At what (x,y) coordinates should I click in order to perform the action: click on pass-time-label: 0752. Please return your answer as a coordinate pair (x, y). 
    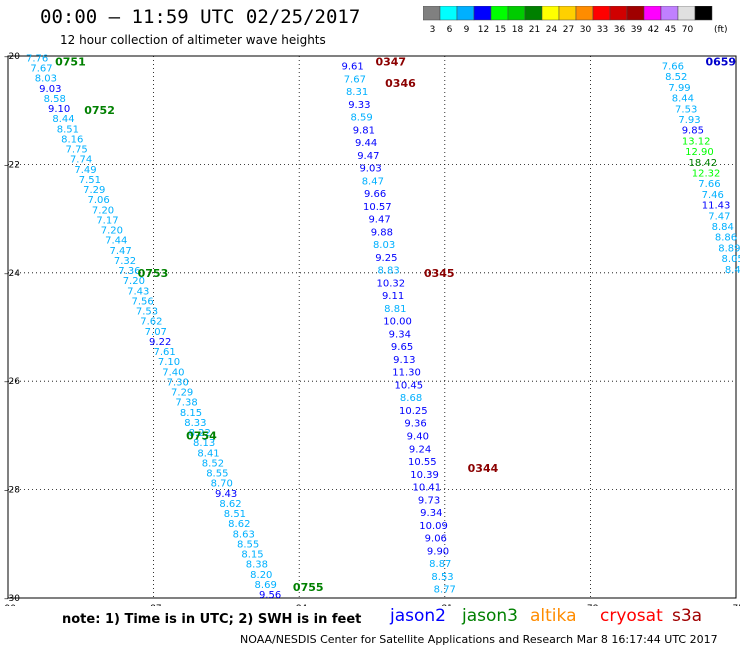
    Looking at the image, I should click on (99, 110).